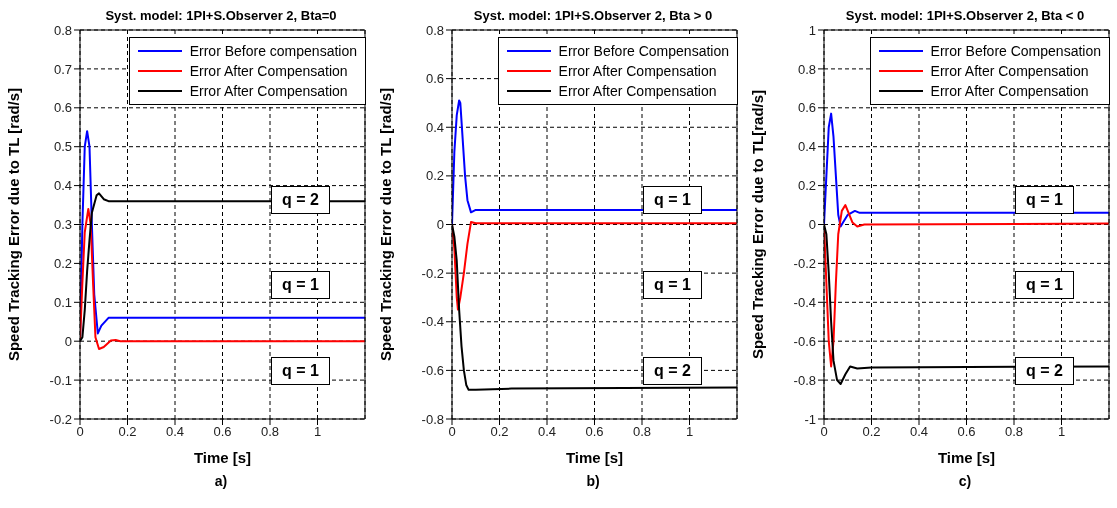 The height and width of the screenshot is (508, 1117). I want to click on y-tick-label: -0.1, so click(60, 380).